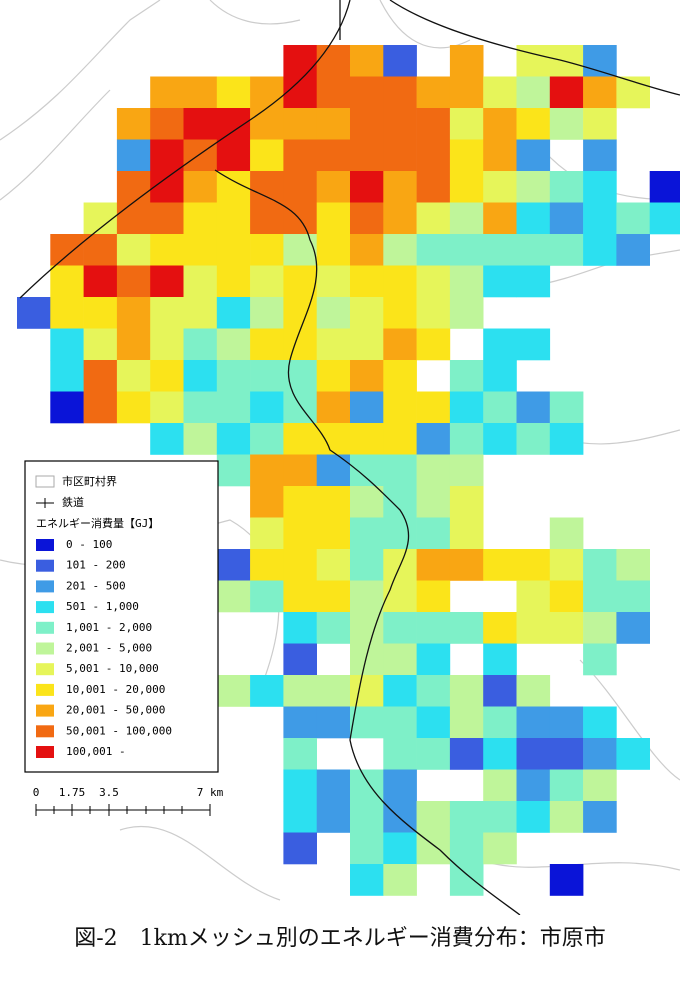  I want to click on legend-label: 鉄道, so click(73, 502).